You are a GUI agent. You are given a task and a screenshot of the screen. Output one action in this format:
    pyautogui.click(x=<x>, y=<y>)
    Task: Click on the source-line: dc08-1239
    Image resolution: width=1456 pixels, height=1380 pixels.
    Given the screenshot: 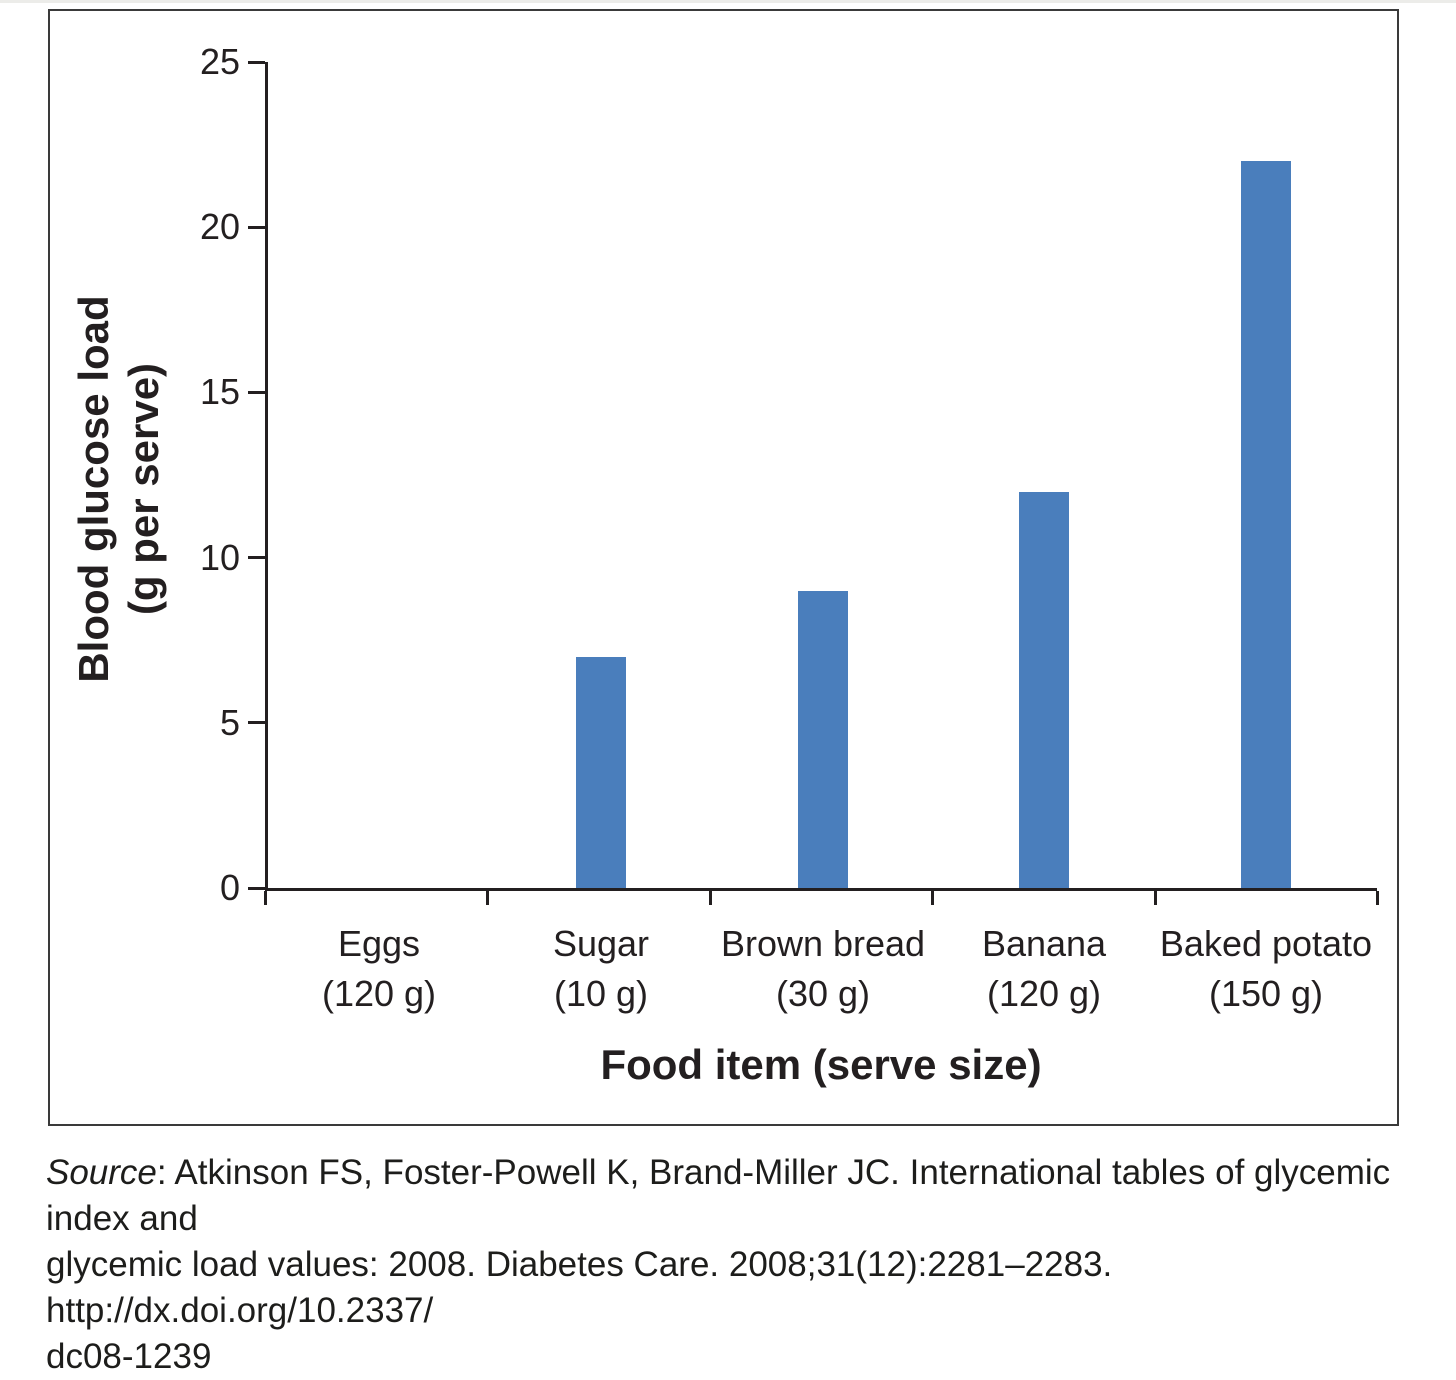 What is the action you would take?
    pyautogui.click(x=129, y=1356)
    